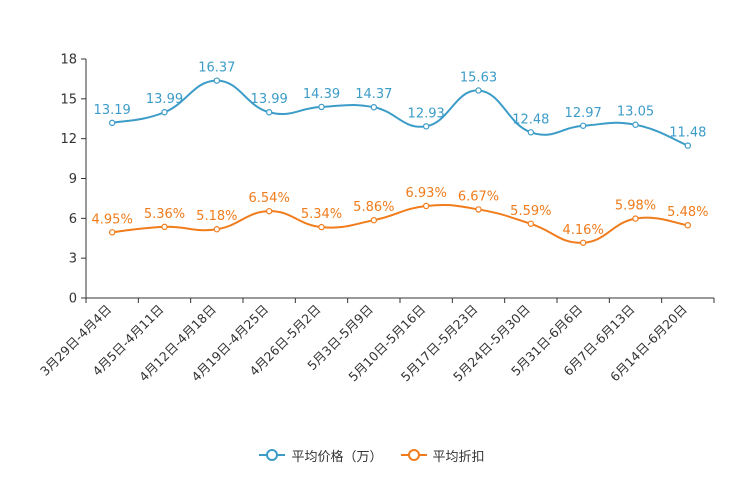 The image size is (744, 496). What do you see at coordinates (530, 119) in the screenshot?
I see `data-label: 12.48` at bounding box center [530, 119].